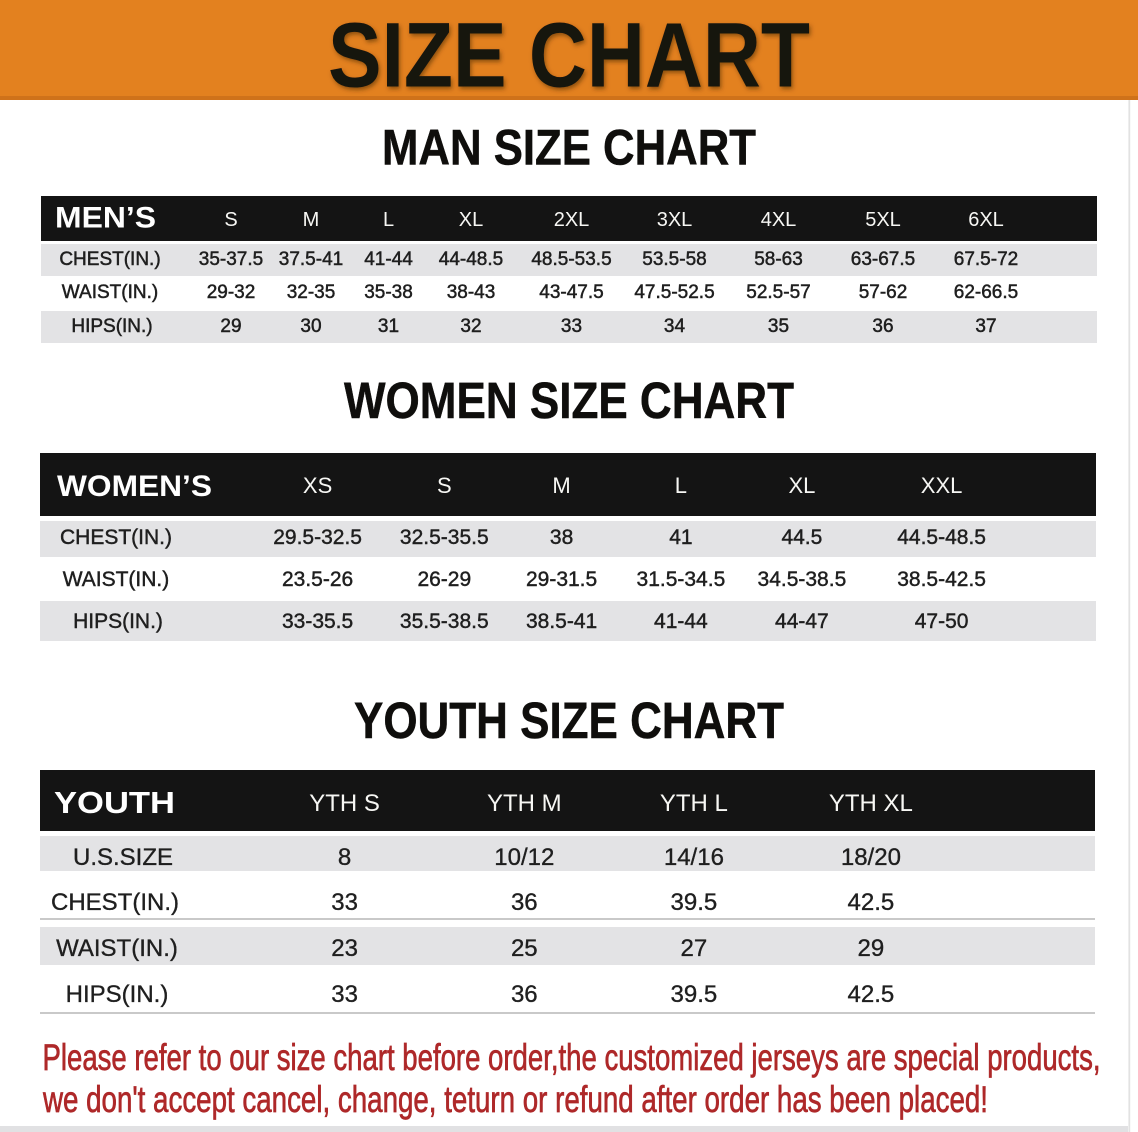 The image size is (1138, 1132). Describe the element at coordinates (571, 259) in the screenshot. I see `svg-text: 48.5-53.5` at that location.